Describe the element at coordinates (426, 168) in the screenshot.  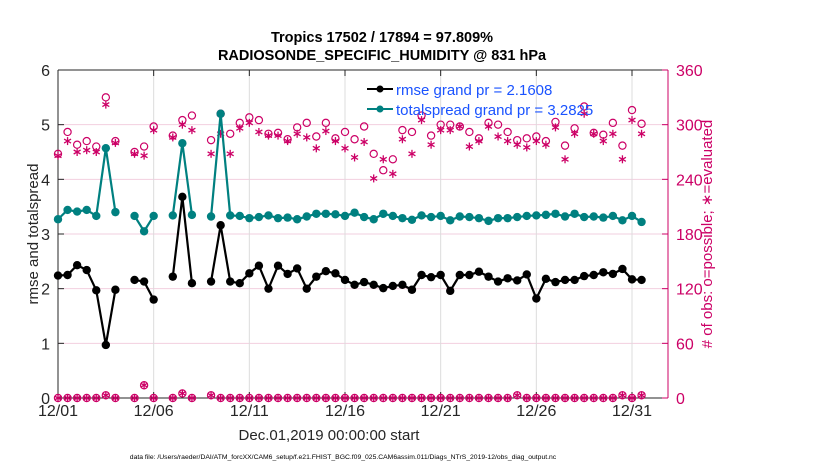
I see `totalspread-line` at that location.